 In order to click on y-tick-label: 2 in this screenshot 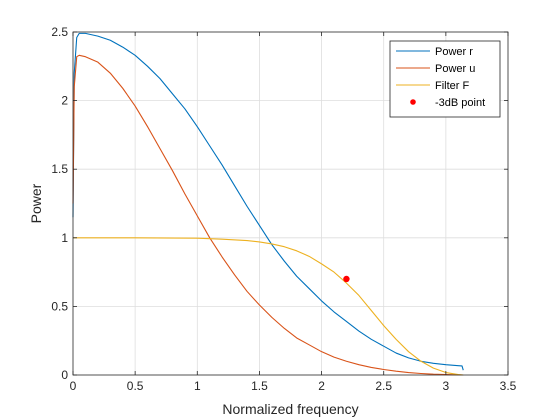, I will do `click(64, 101)`.